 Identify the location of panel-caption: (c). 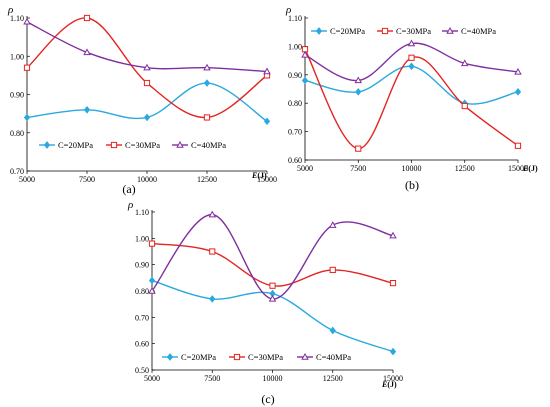
(267, 399).